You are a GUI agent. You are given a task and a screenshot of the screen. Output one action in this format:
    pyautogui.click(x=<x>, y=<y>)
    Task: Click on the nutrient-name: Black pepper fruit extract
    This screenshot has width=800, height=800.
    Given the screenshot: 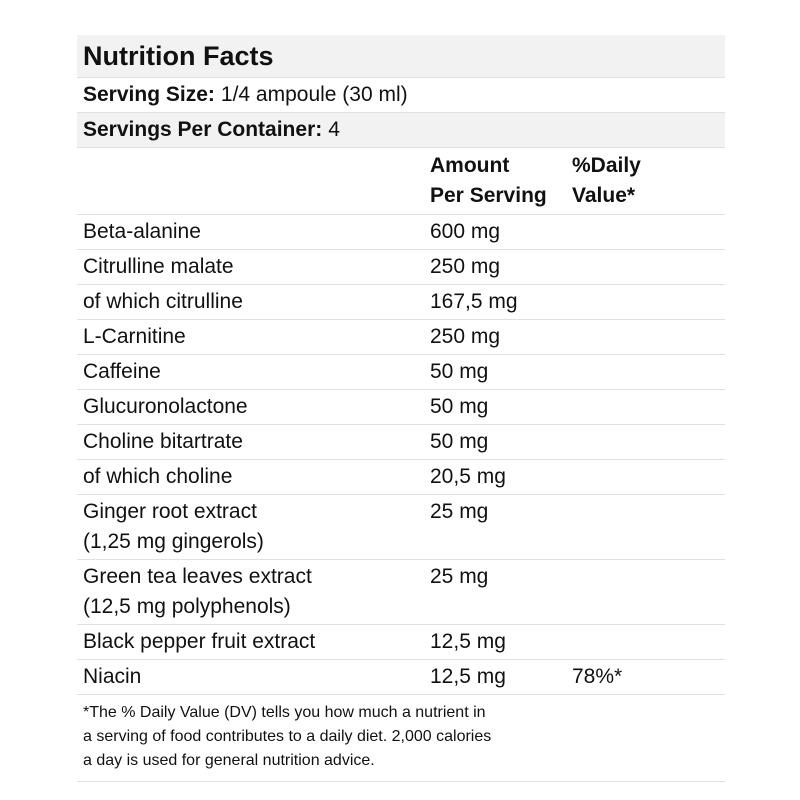 What is the action you would take?
    pyautogui.click(x=199, y=641)
    